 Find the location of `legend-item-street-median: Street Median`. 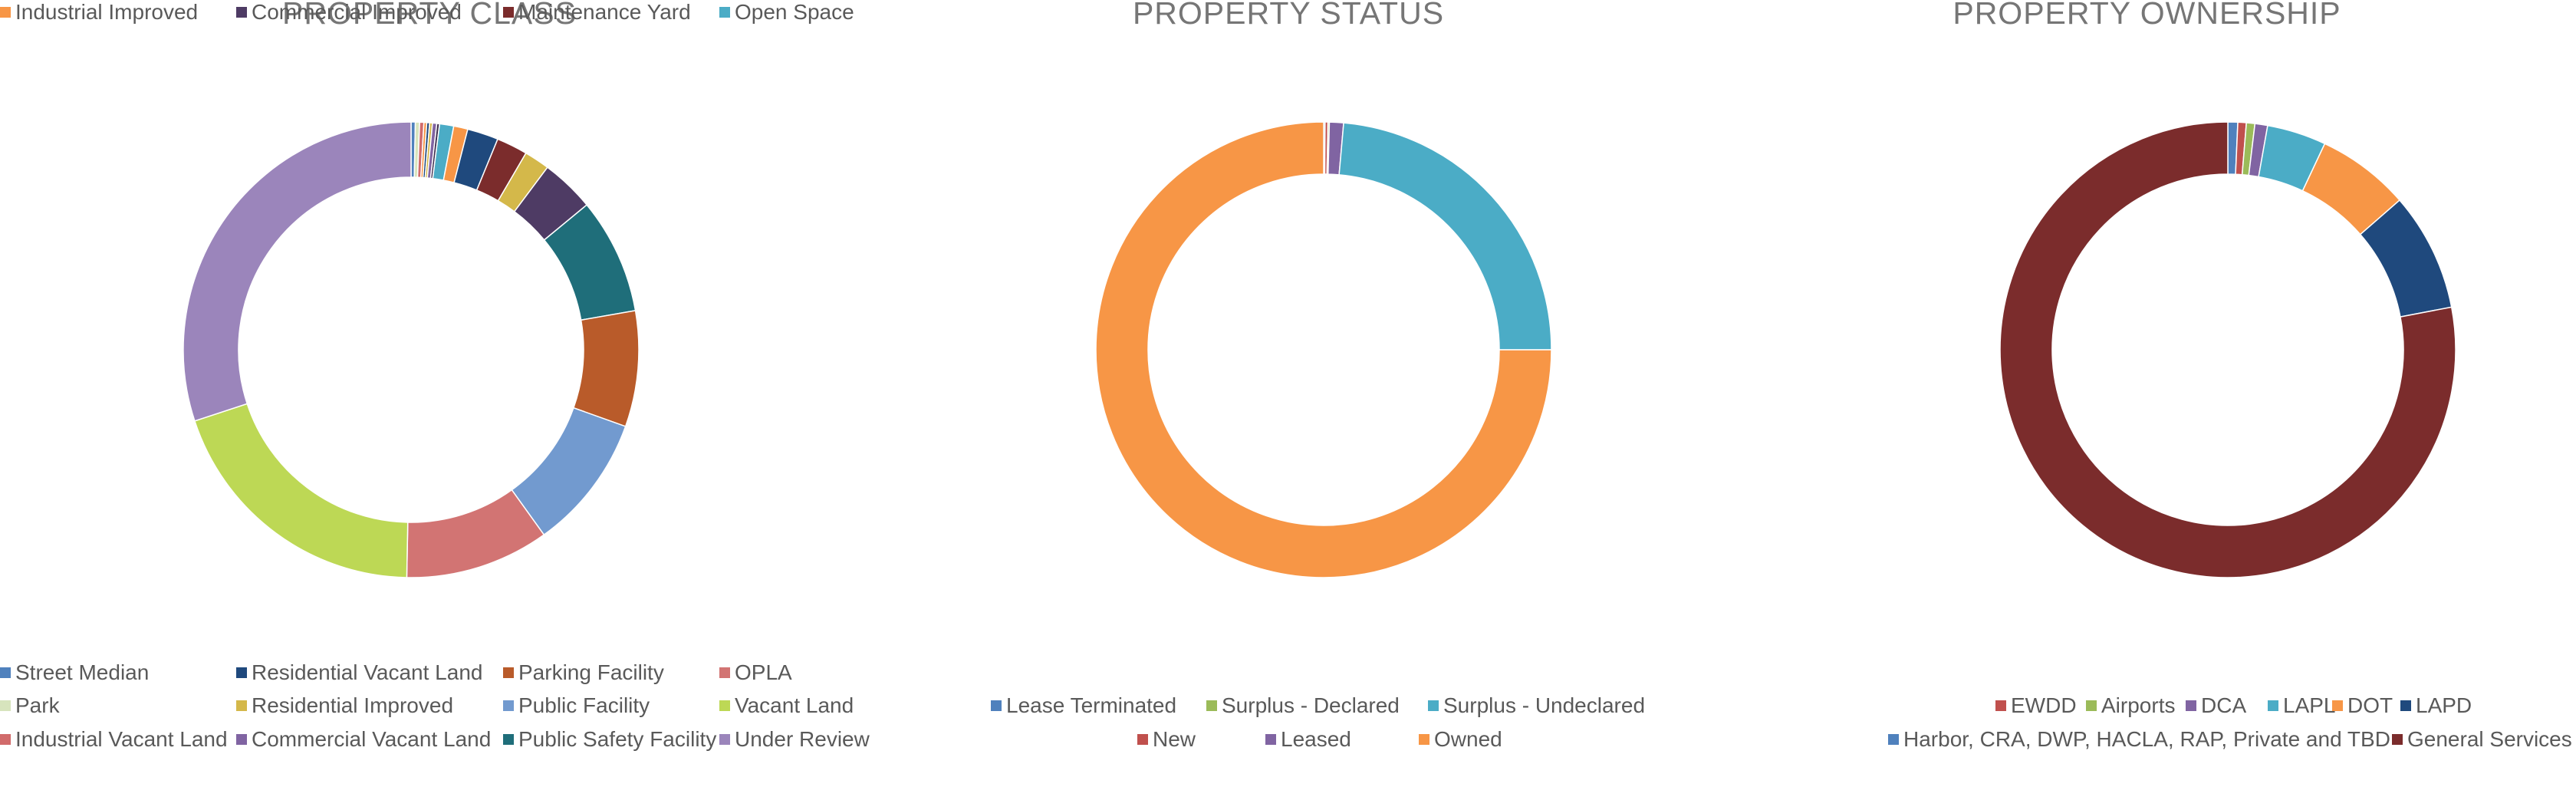

legend-item-street-median: Street Median is located at coordinates (74, 672).